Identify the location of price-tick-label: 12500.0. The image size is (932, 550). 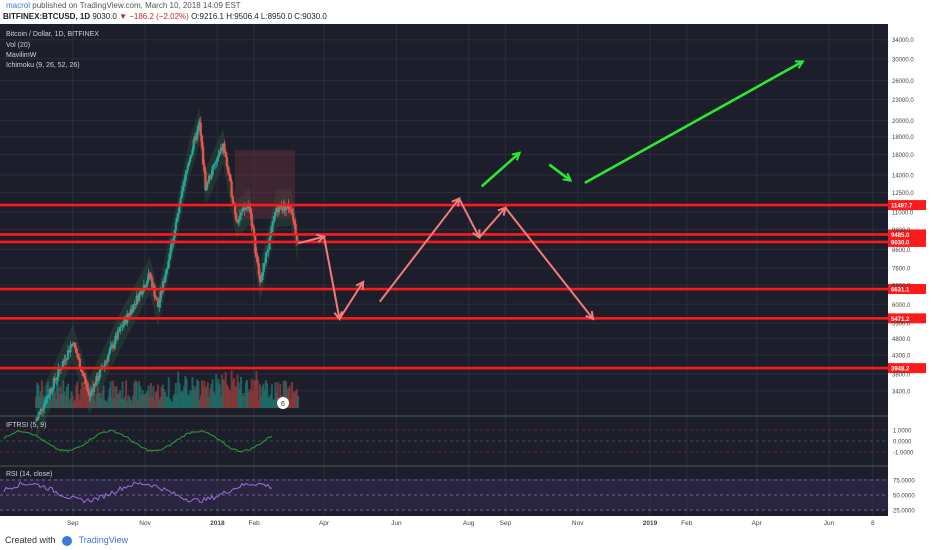
(903, 194).